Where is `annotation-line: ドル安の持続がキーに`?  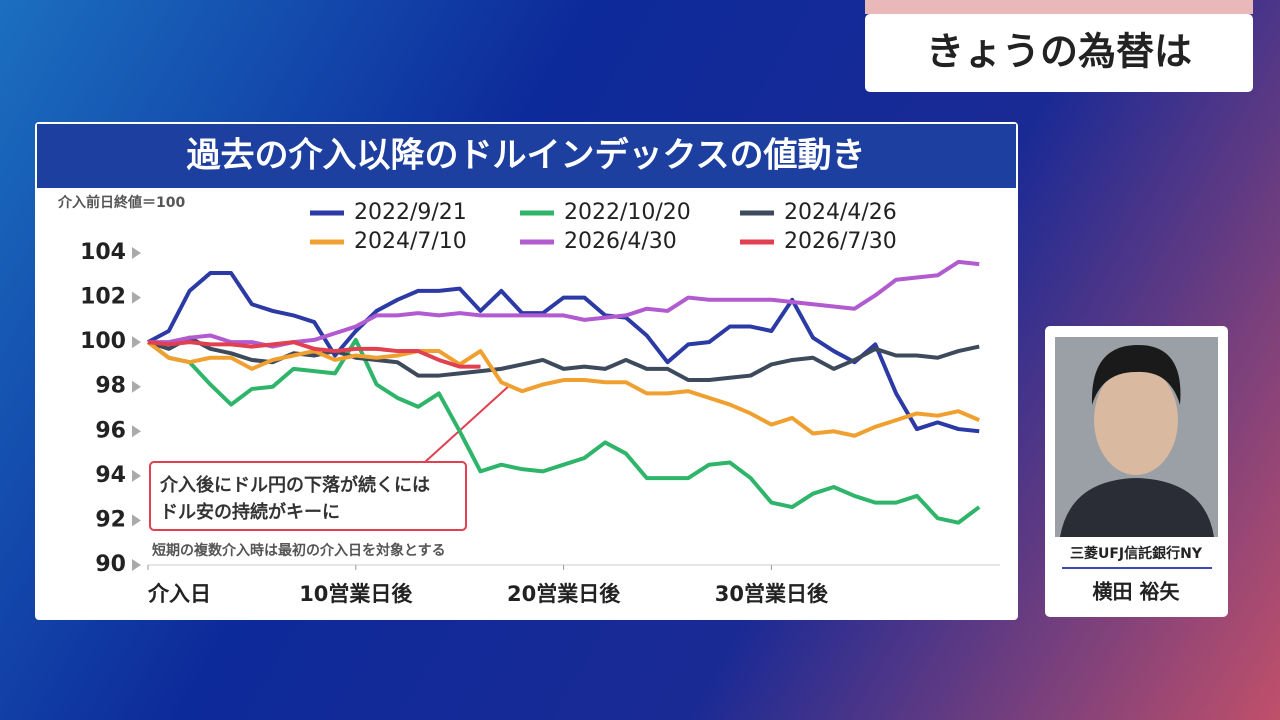
annotation-line: ドル安の持続がキーに is located at coordinates (250, 512).